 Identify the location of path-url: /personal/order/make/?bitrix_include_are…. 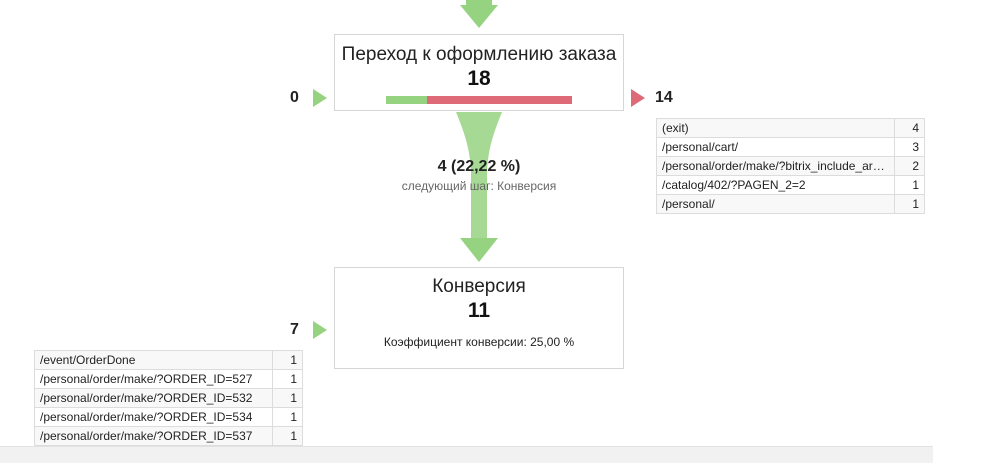
(775, 166).